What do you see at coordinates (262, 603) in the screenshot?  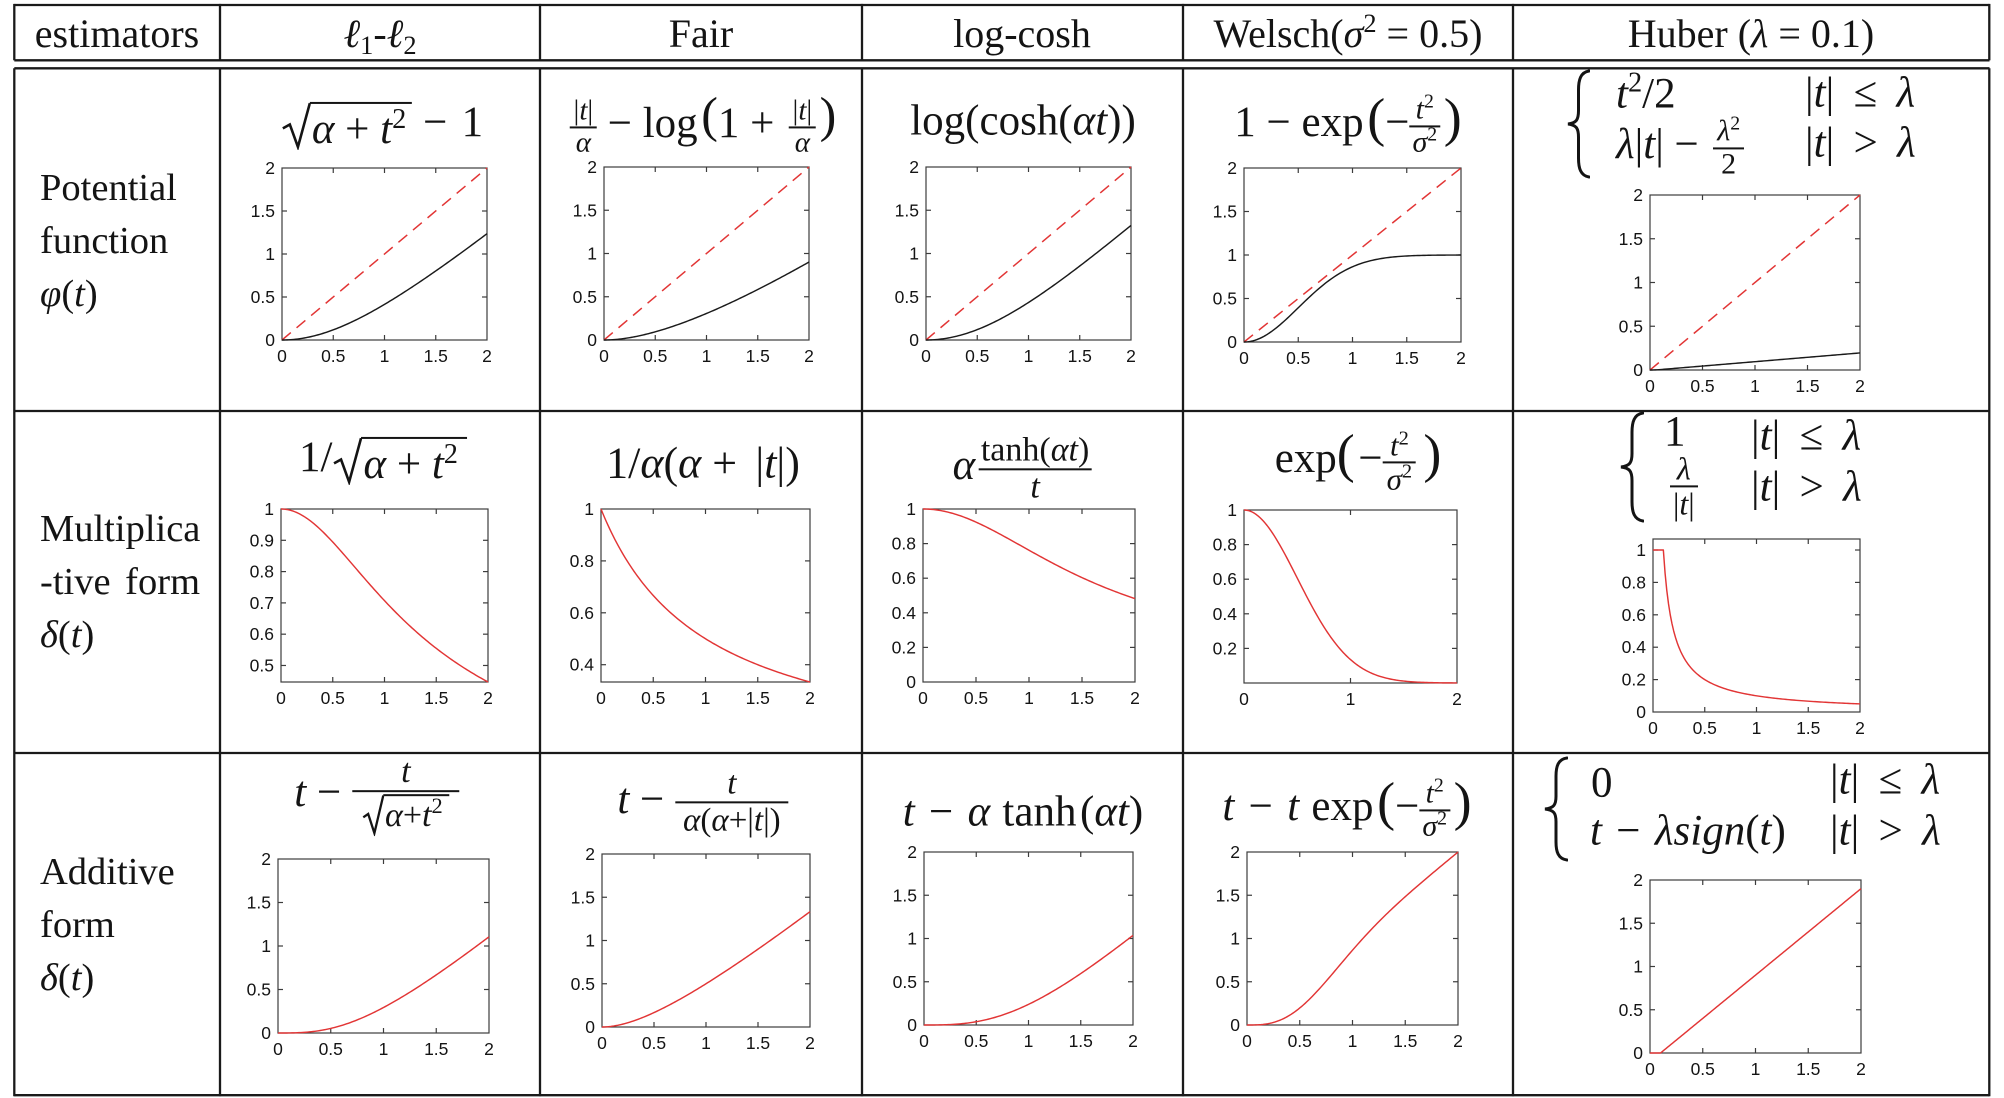 I see `svg-text: 0.7` at bounding box center [262, 603].